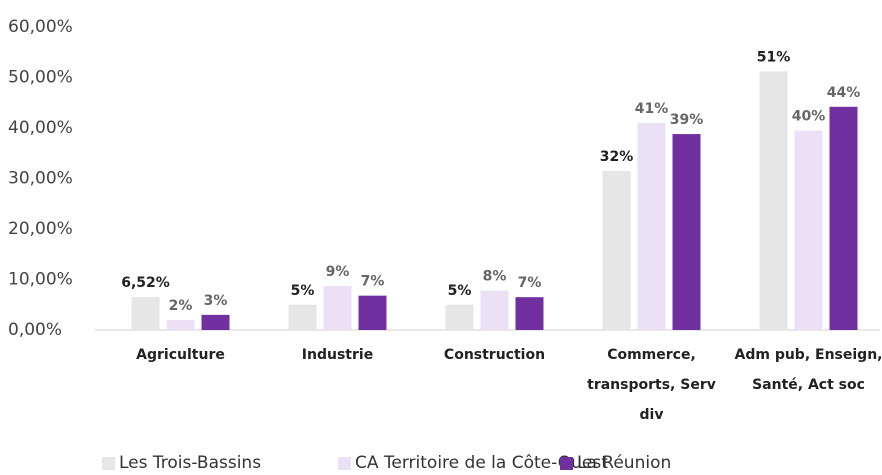 The width and height of the screenshot is (882, 475). What do you see at coordinates (190, 463) in the screenshot?
I see `legend-label: Les Trois-Bassins` at bounding box center [190, 463].